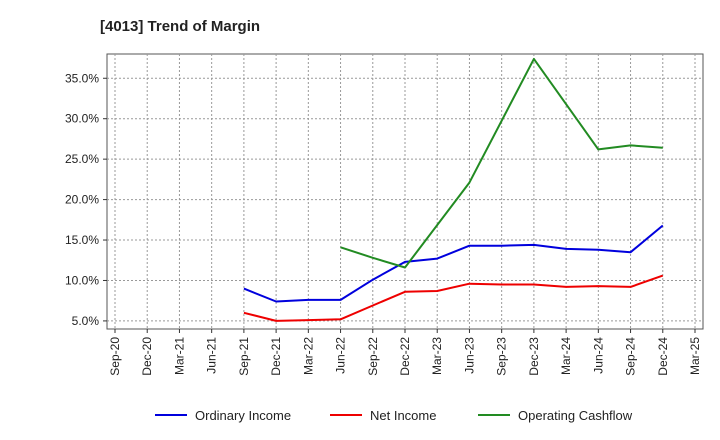  I want to click on x-tick-label: Jun-24, so click(598, 355).